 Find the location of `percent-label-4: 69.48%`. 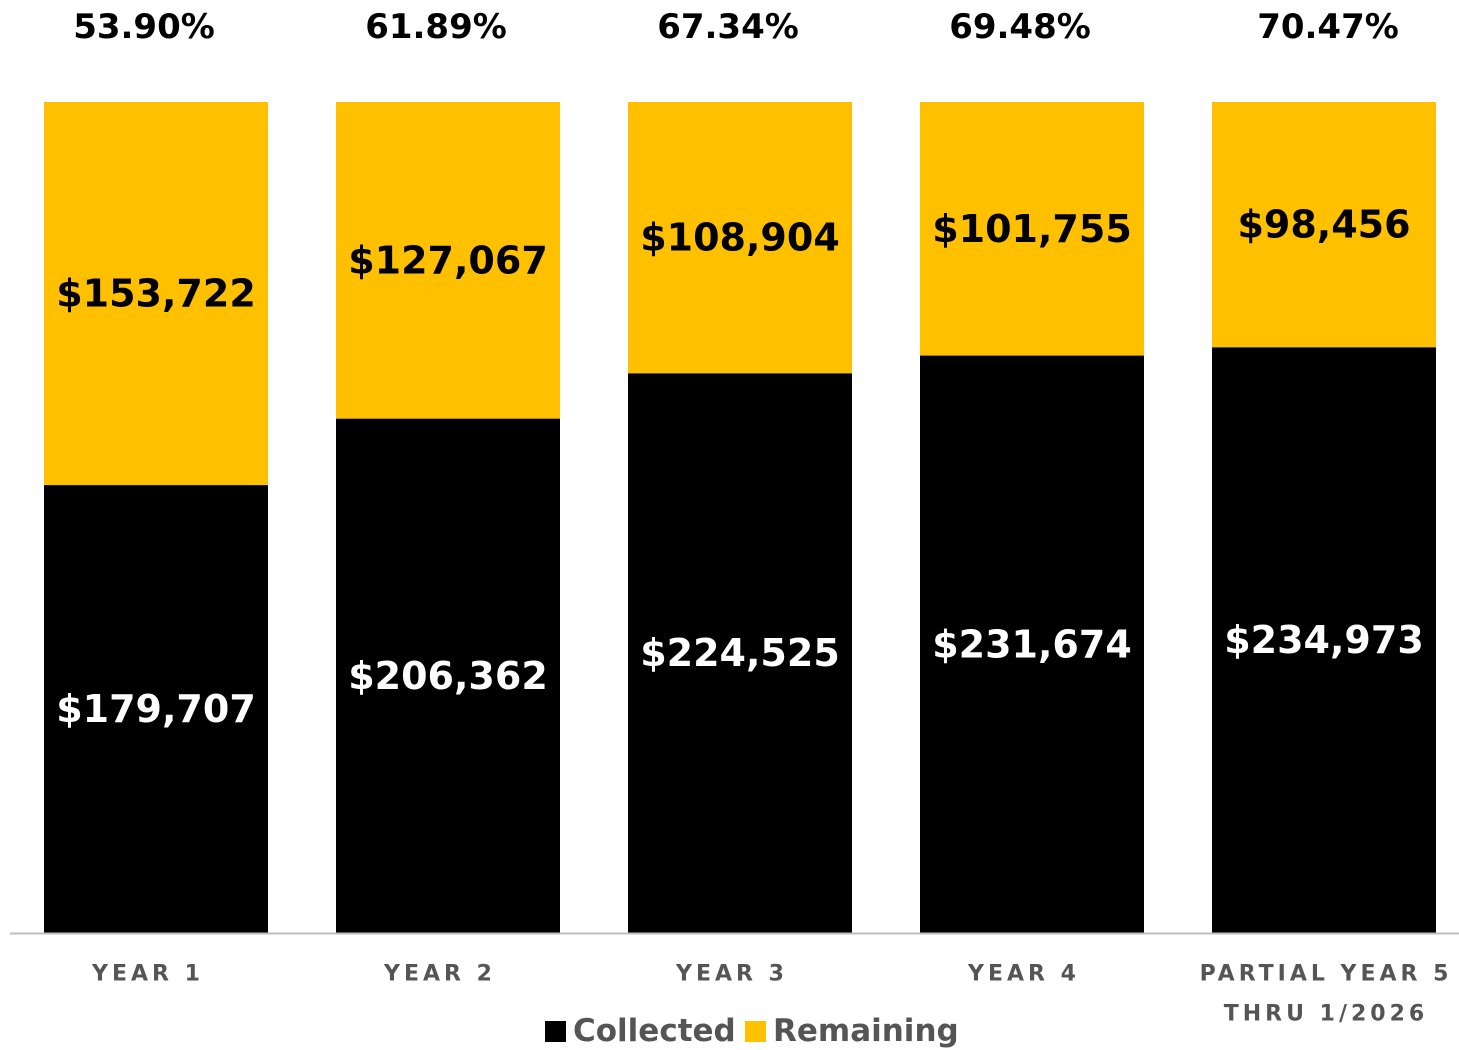

percent-label-4: 69.48% is located at coordinates (1020, 27).